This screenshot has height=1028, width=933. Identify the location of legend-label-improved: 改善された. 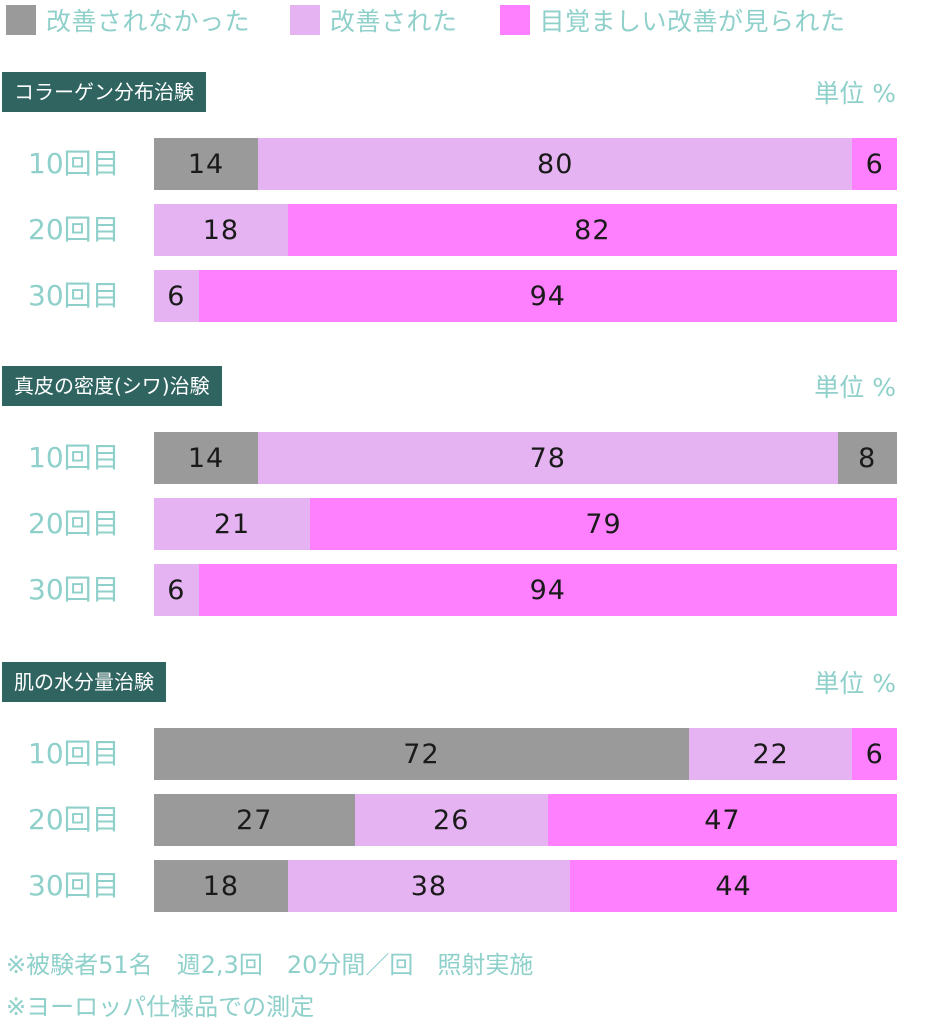
(394, 21).